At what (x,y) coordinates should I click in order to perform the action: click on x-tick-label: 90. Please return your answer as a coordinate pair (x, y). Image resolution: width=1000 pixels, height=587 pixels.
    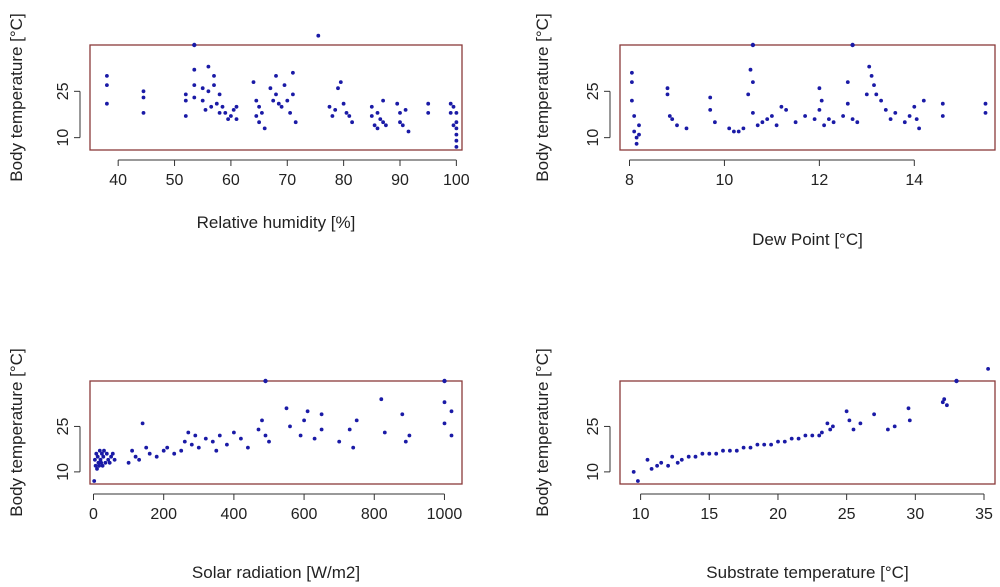
    Looking at the image, I should click on (400, 180).